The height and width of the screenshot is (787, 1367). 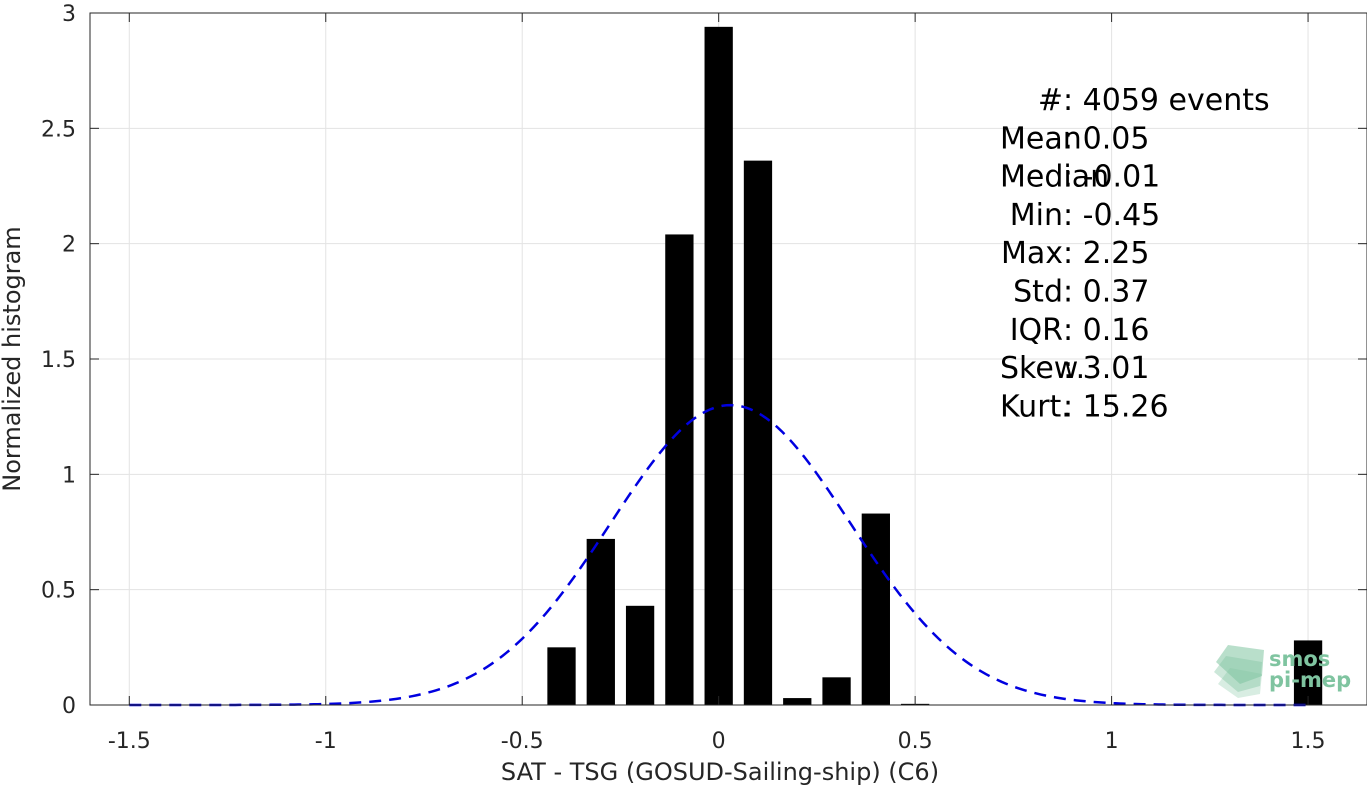 I want to click on stat-value-1: : 0.05, so click(x=1106, y=138).